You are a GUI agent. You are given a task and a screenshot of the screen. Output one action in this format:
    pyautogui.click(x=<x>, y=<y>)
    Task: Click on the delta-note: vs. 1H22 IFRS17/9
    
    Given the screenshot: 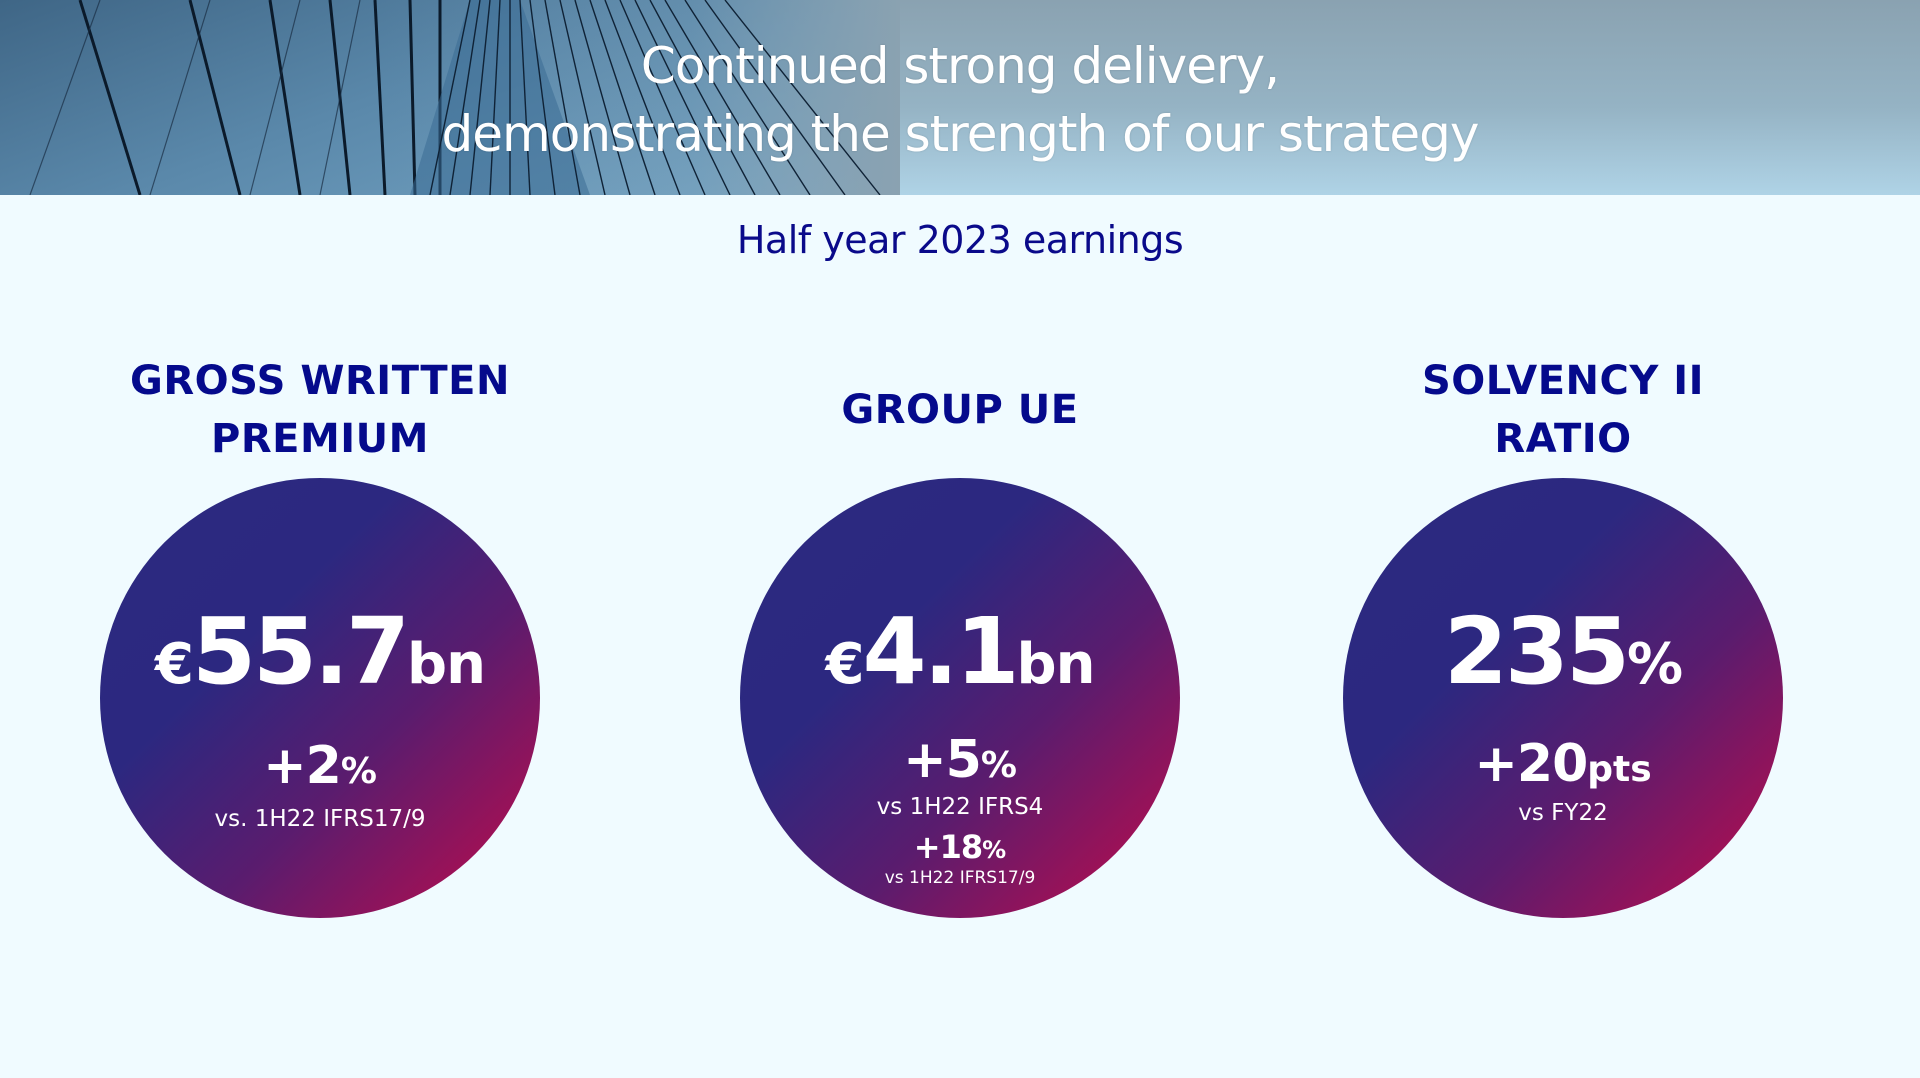 What is the action you would take?
    pyautogui.click(x=320, y=819)
    